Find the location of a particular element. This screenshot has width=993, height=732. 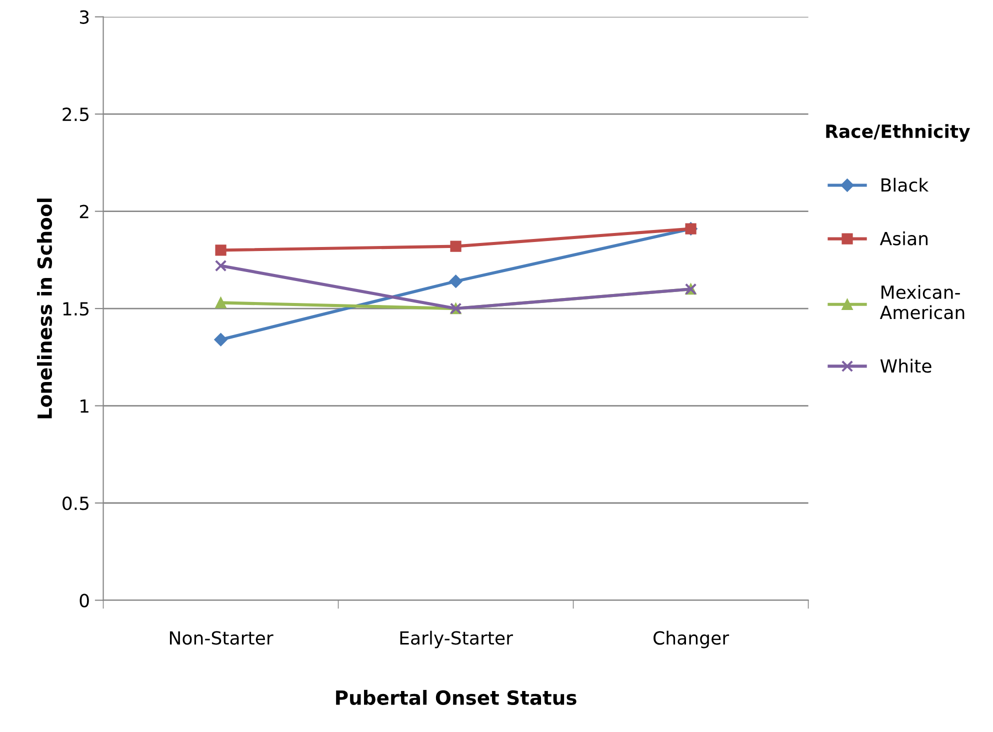

x-axis-title: Pubertal Onset Status is located at coordinates (456, 697).